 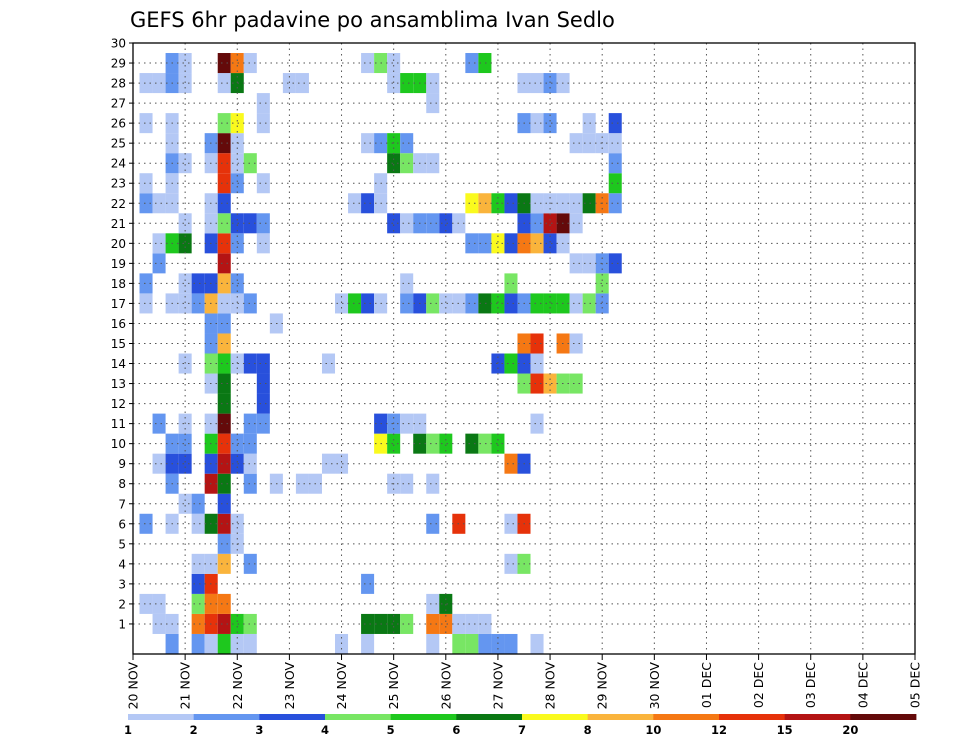 What do you see at coordinates (118, 324) in the screenshot?
I see `y-tick-label: 16` at bounding box center [118, 324].